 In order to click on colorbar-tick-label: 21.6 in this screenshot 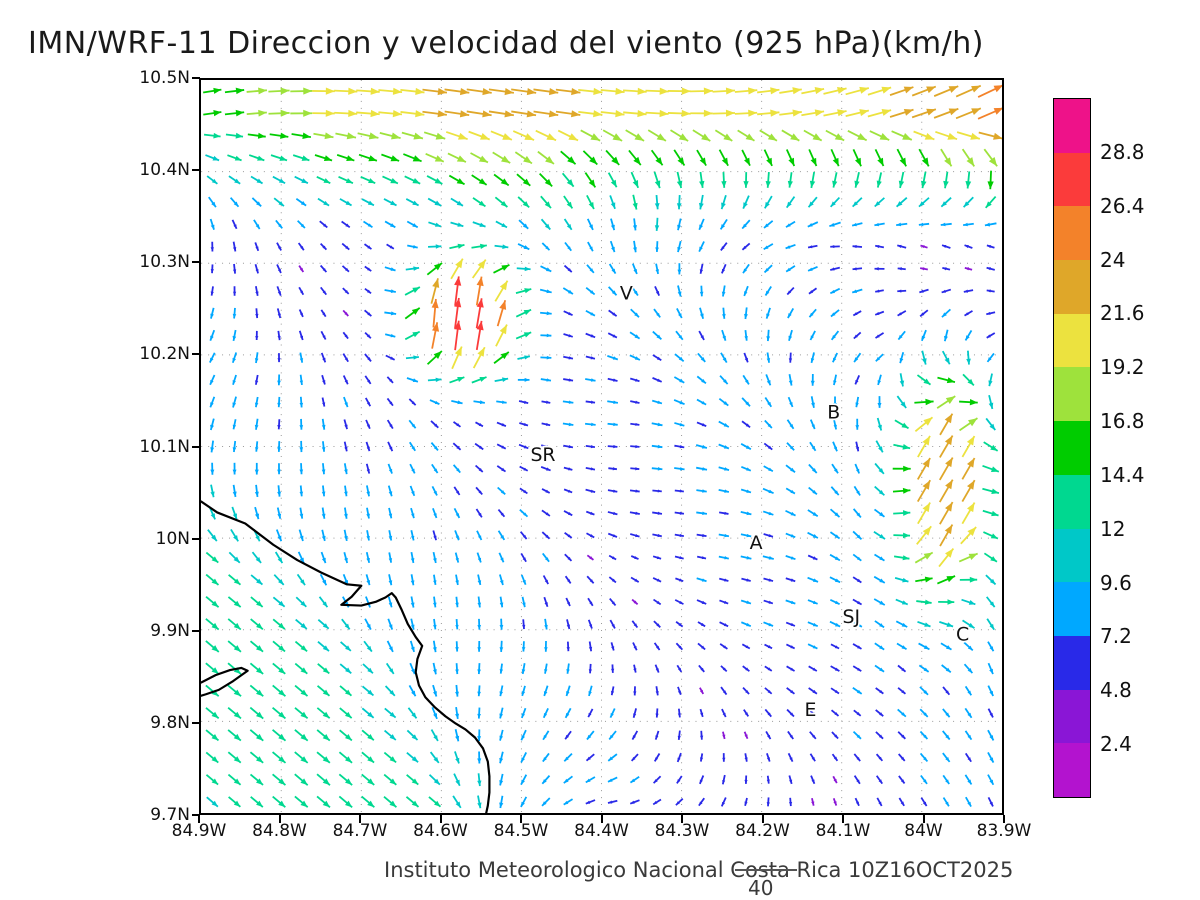, I will do `click(1122, 313)`.